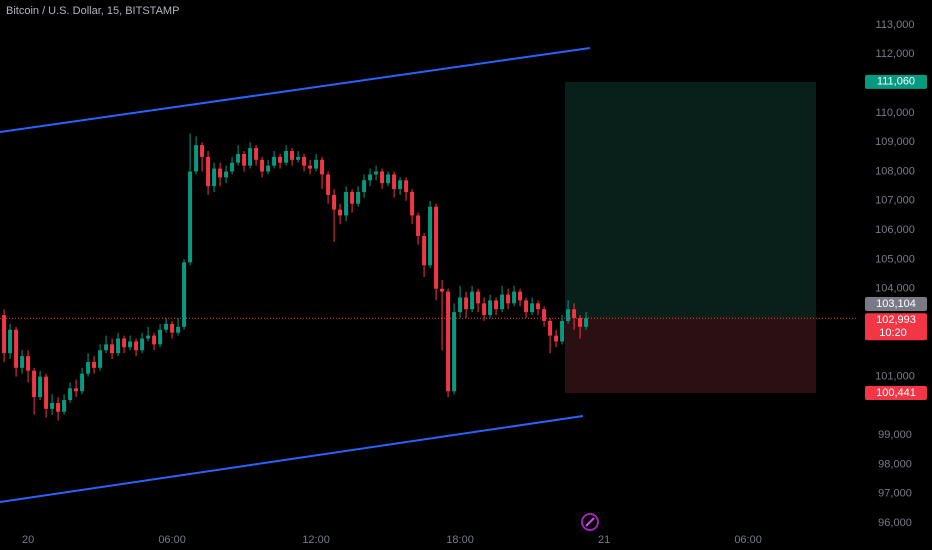 This screenshot has width=932, height=550. I want to click on x-tick-label: 21, so click(604, 540).